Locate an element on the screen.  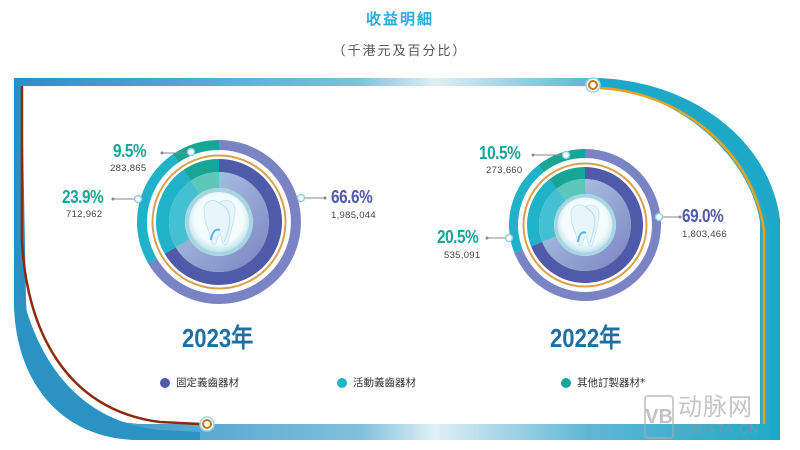
label-2023-removable-pct: 23.9% is located at coordinates (83, 197).